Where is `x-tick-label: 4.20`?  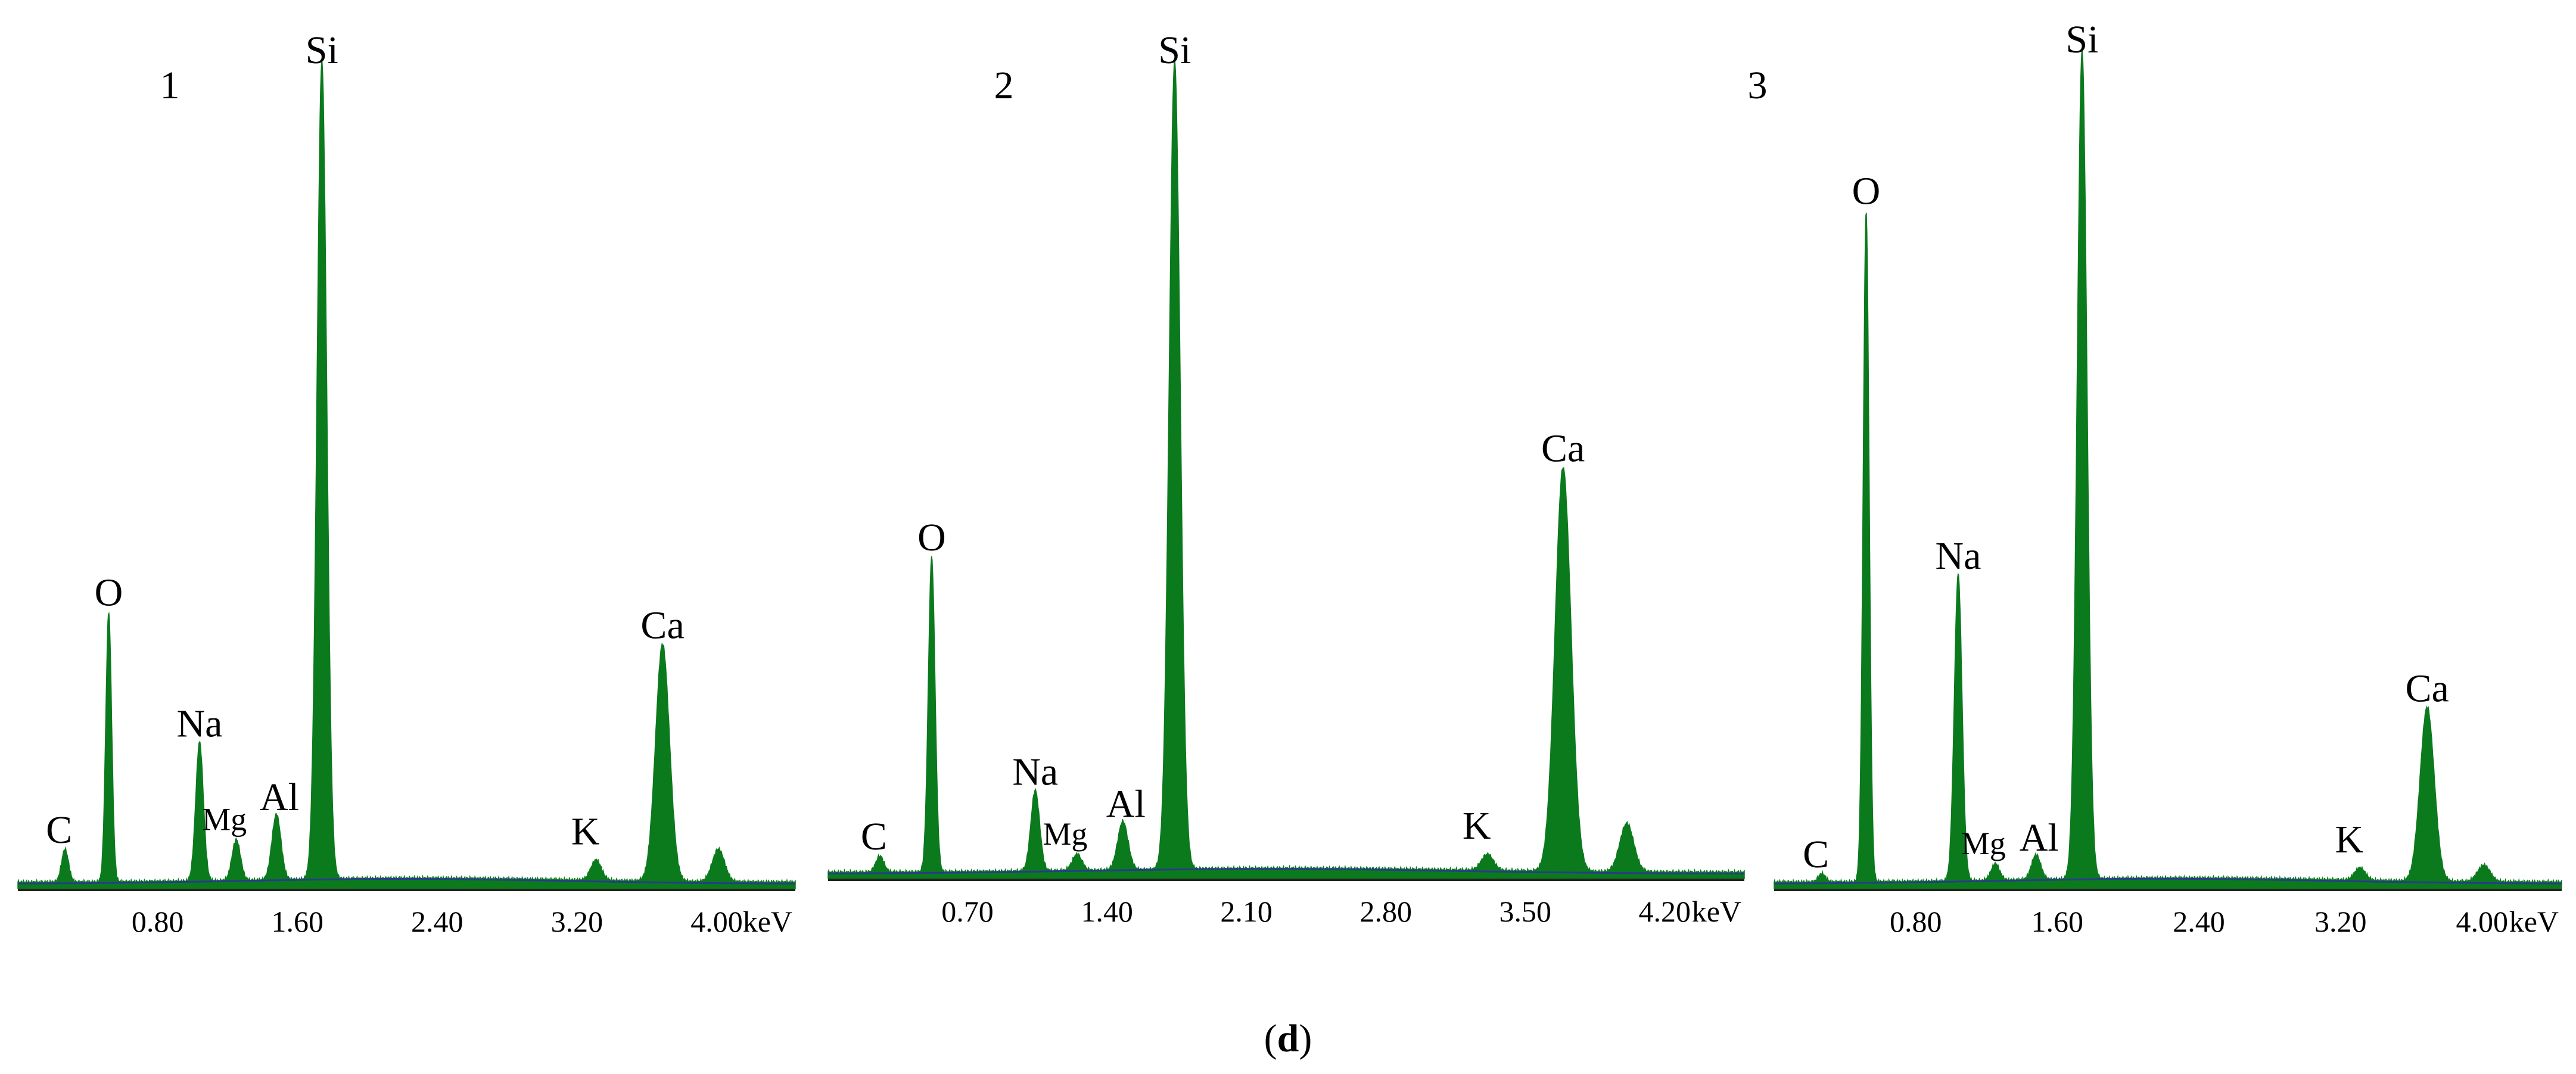
x-tick-label: 4.20 is located at coordinates (1665, 912).